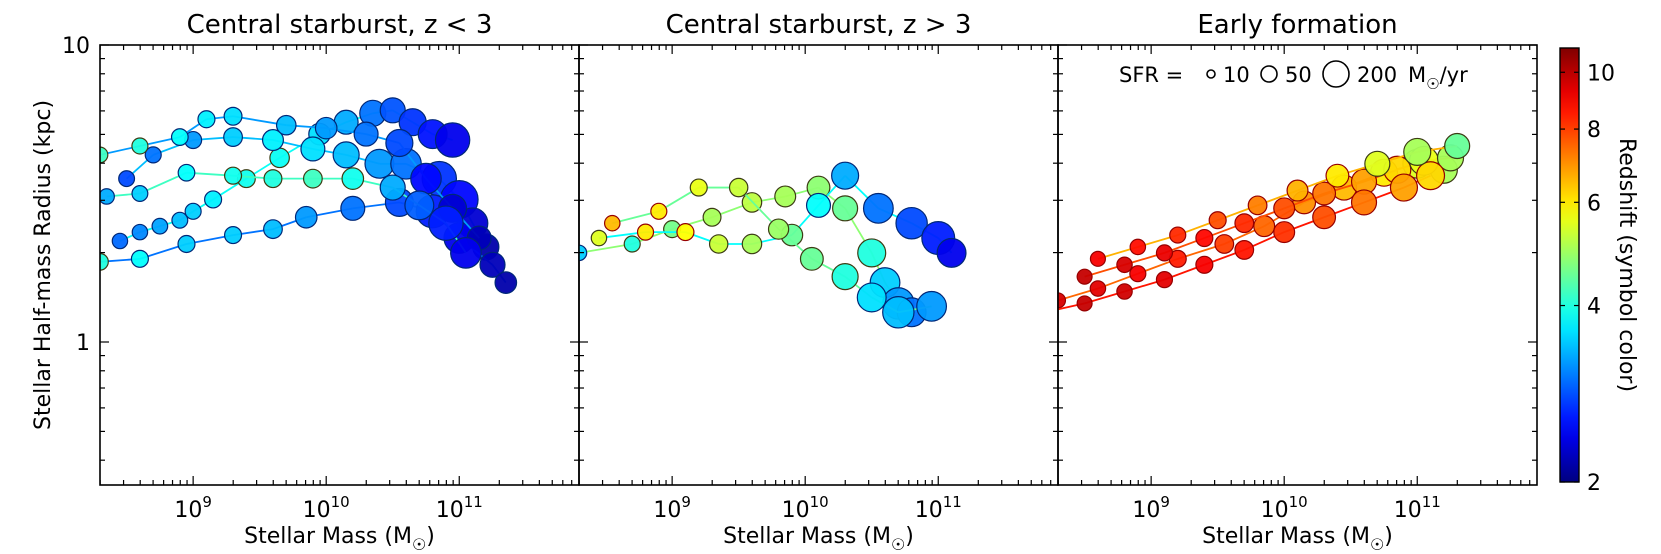 This screenshot has height=554, width=1661. Describe the element at coordinates (1594, 203) in the screenshot. I see `colorbar-tick-label: 6` at that location.